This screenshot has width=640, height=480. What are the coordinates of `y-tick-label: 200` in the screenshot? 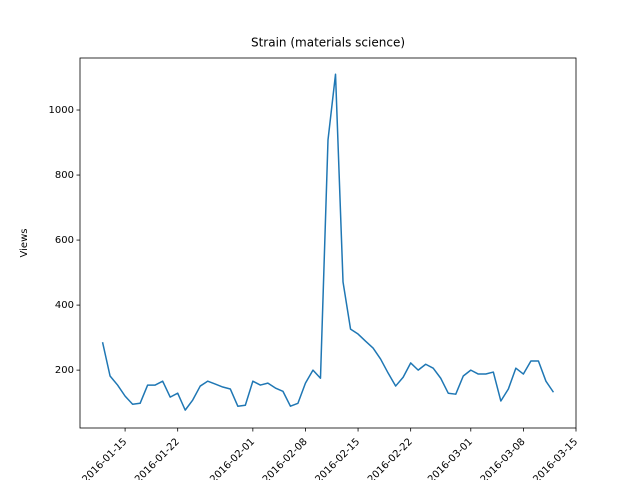 It's located at (64, 370).